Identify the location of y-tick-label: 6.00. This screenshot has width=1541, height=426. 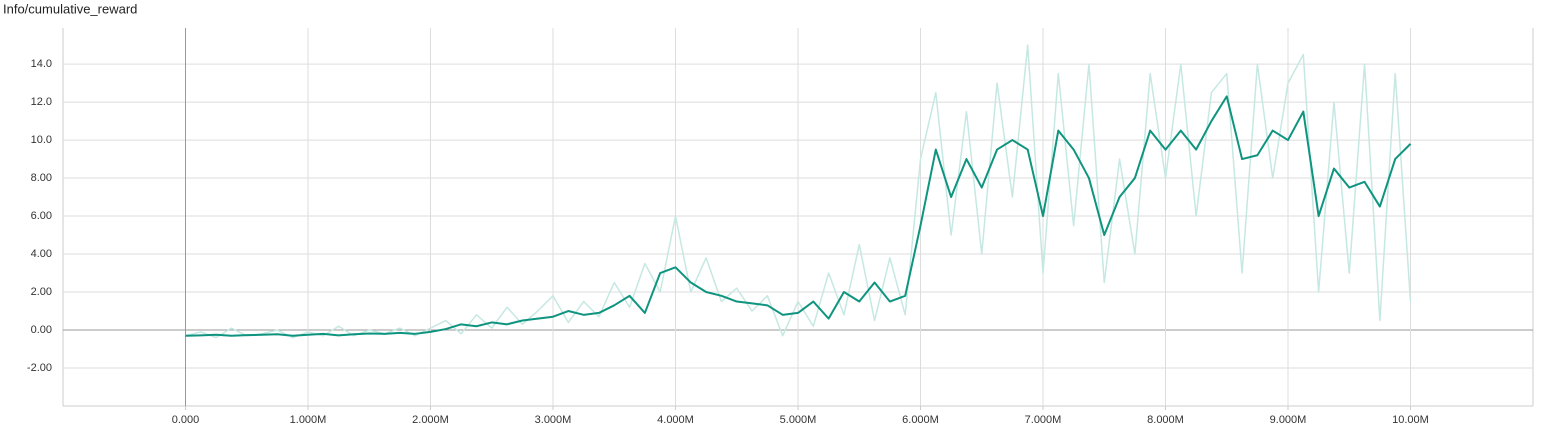
(41, 216).